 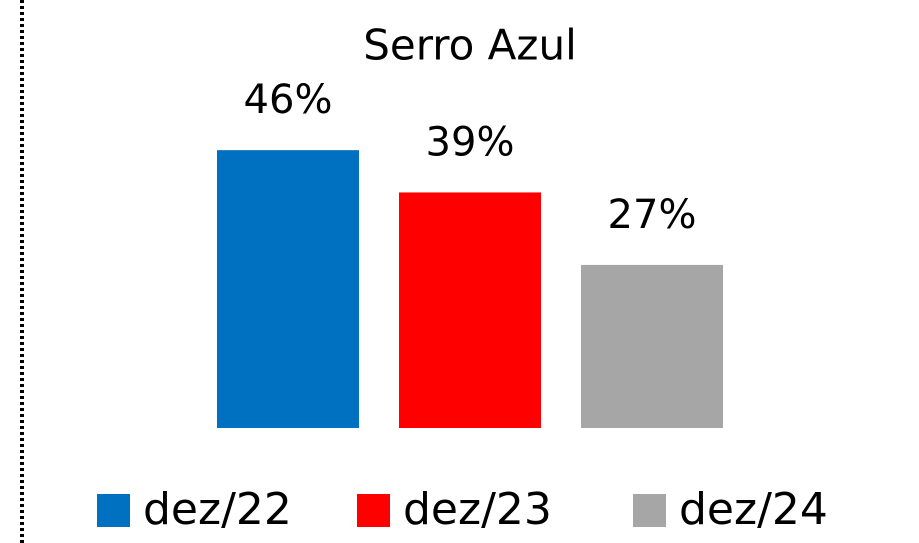 I want to click on legend-label: dez/22, so click(x=217, y=509).